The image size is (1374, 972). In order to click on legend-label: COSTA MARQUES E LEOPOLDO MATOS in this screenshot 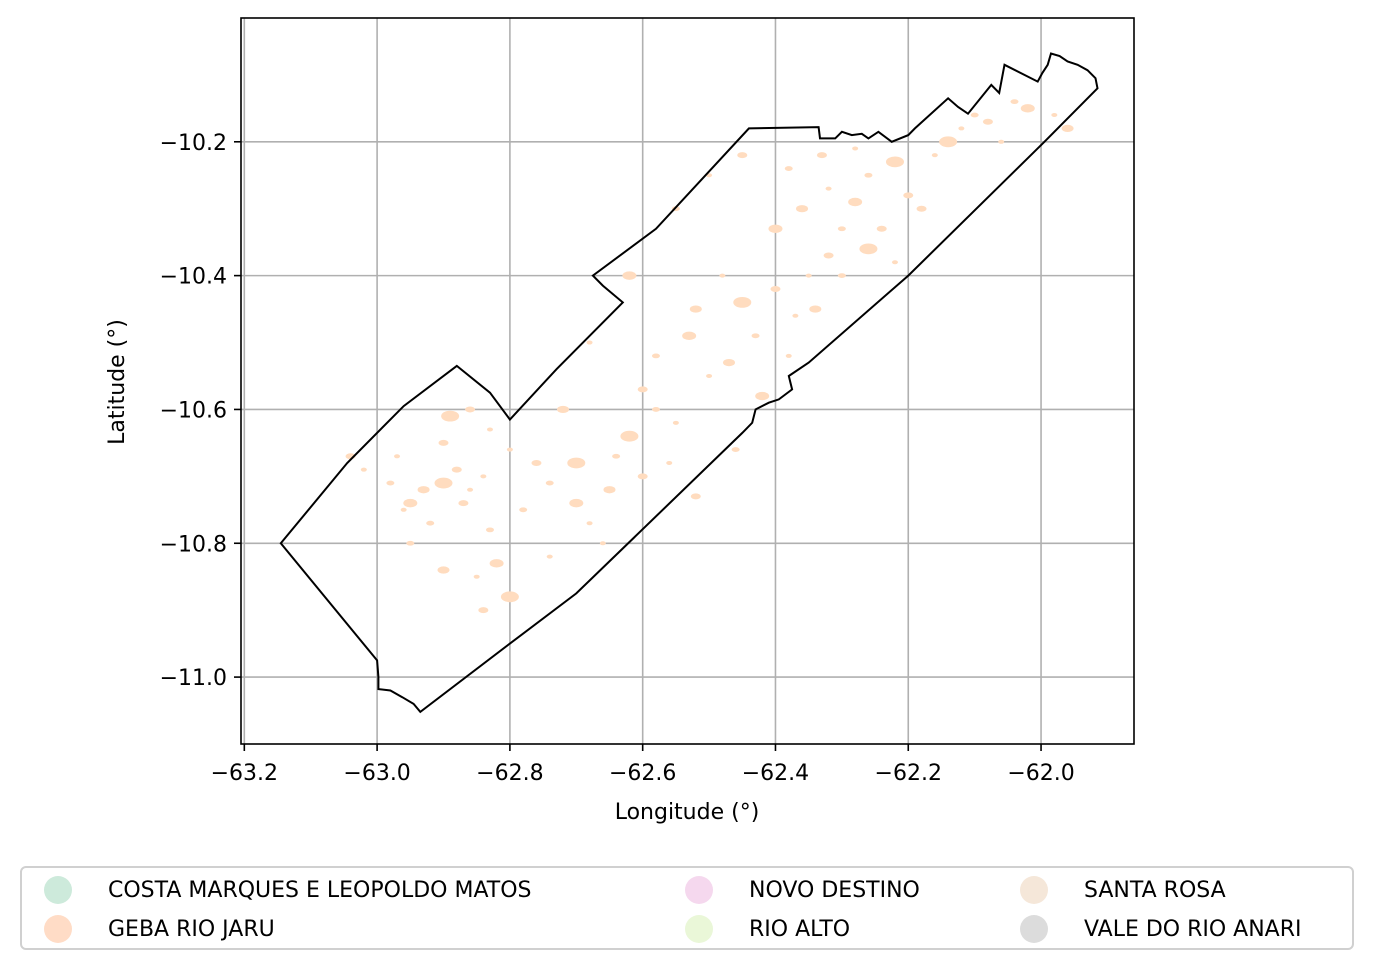, I will do `click(320, 890)`.